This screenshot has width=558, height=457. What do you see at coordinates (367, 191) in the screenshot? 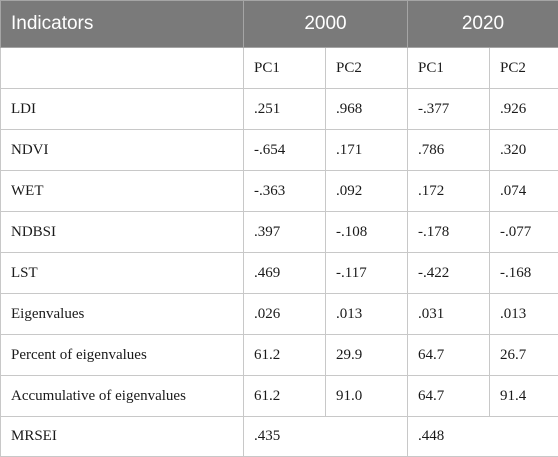
I see `cell-value: .092` at bounding box center [367, 191].